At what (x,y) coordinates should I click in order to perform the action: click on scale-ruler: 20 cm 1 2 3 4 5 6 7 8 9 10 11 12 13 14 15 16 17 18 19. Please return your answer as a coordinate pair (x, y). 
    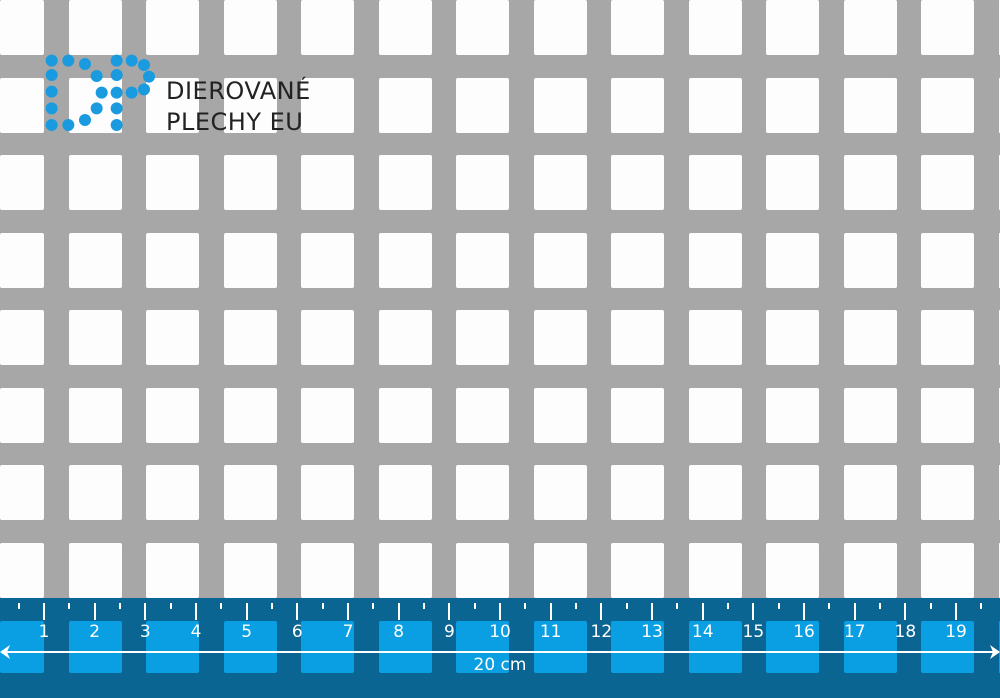
    Looking at the image, I should click on (500, 648).